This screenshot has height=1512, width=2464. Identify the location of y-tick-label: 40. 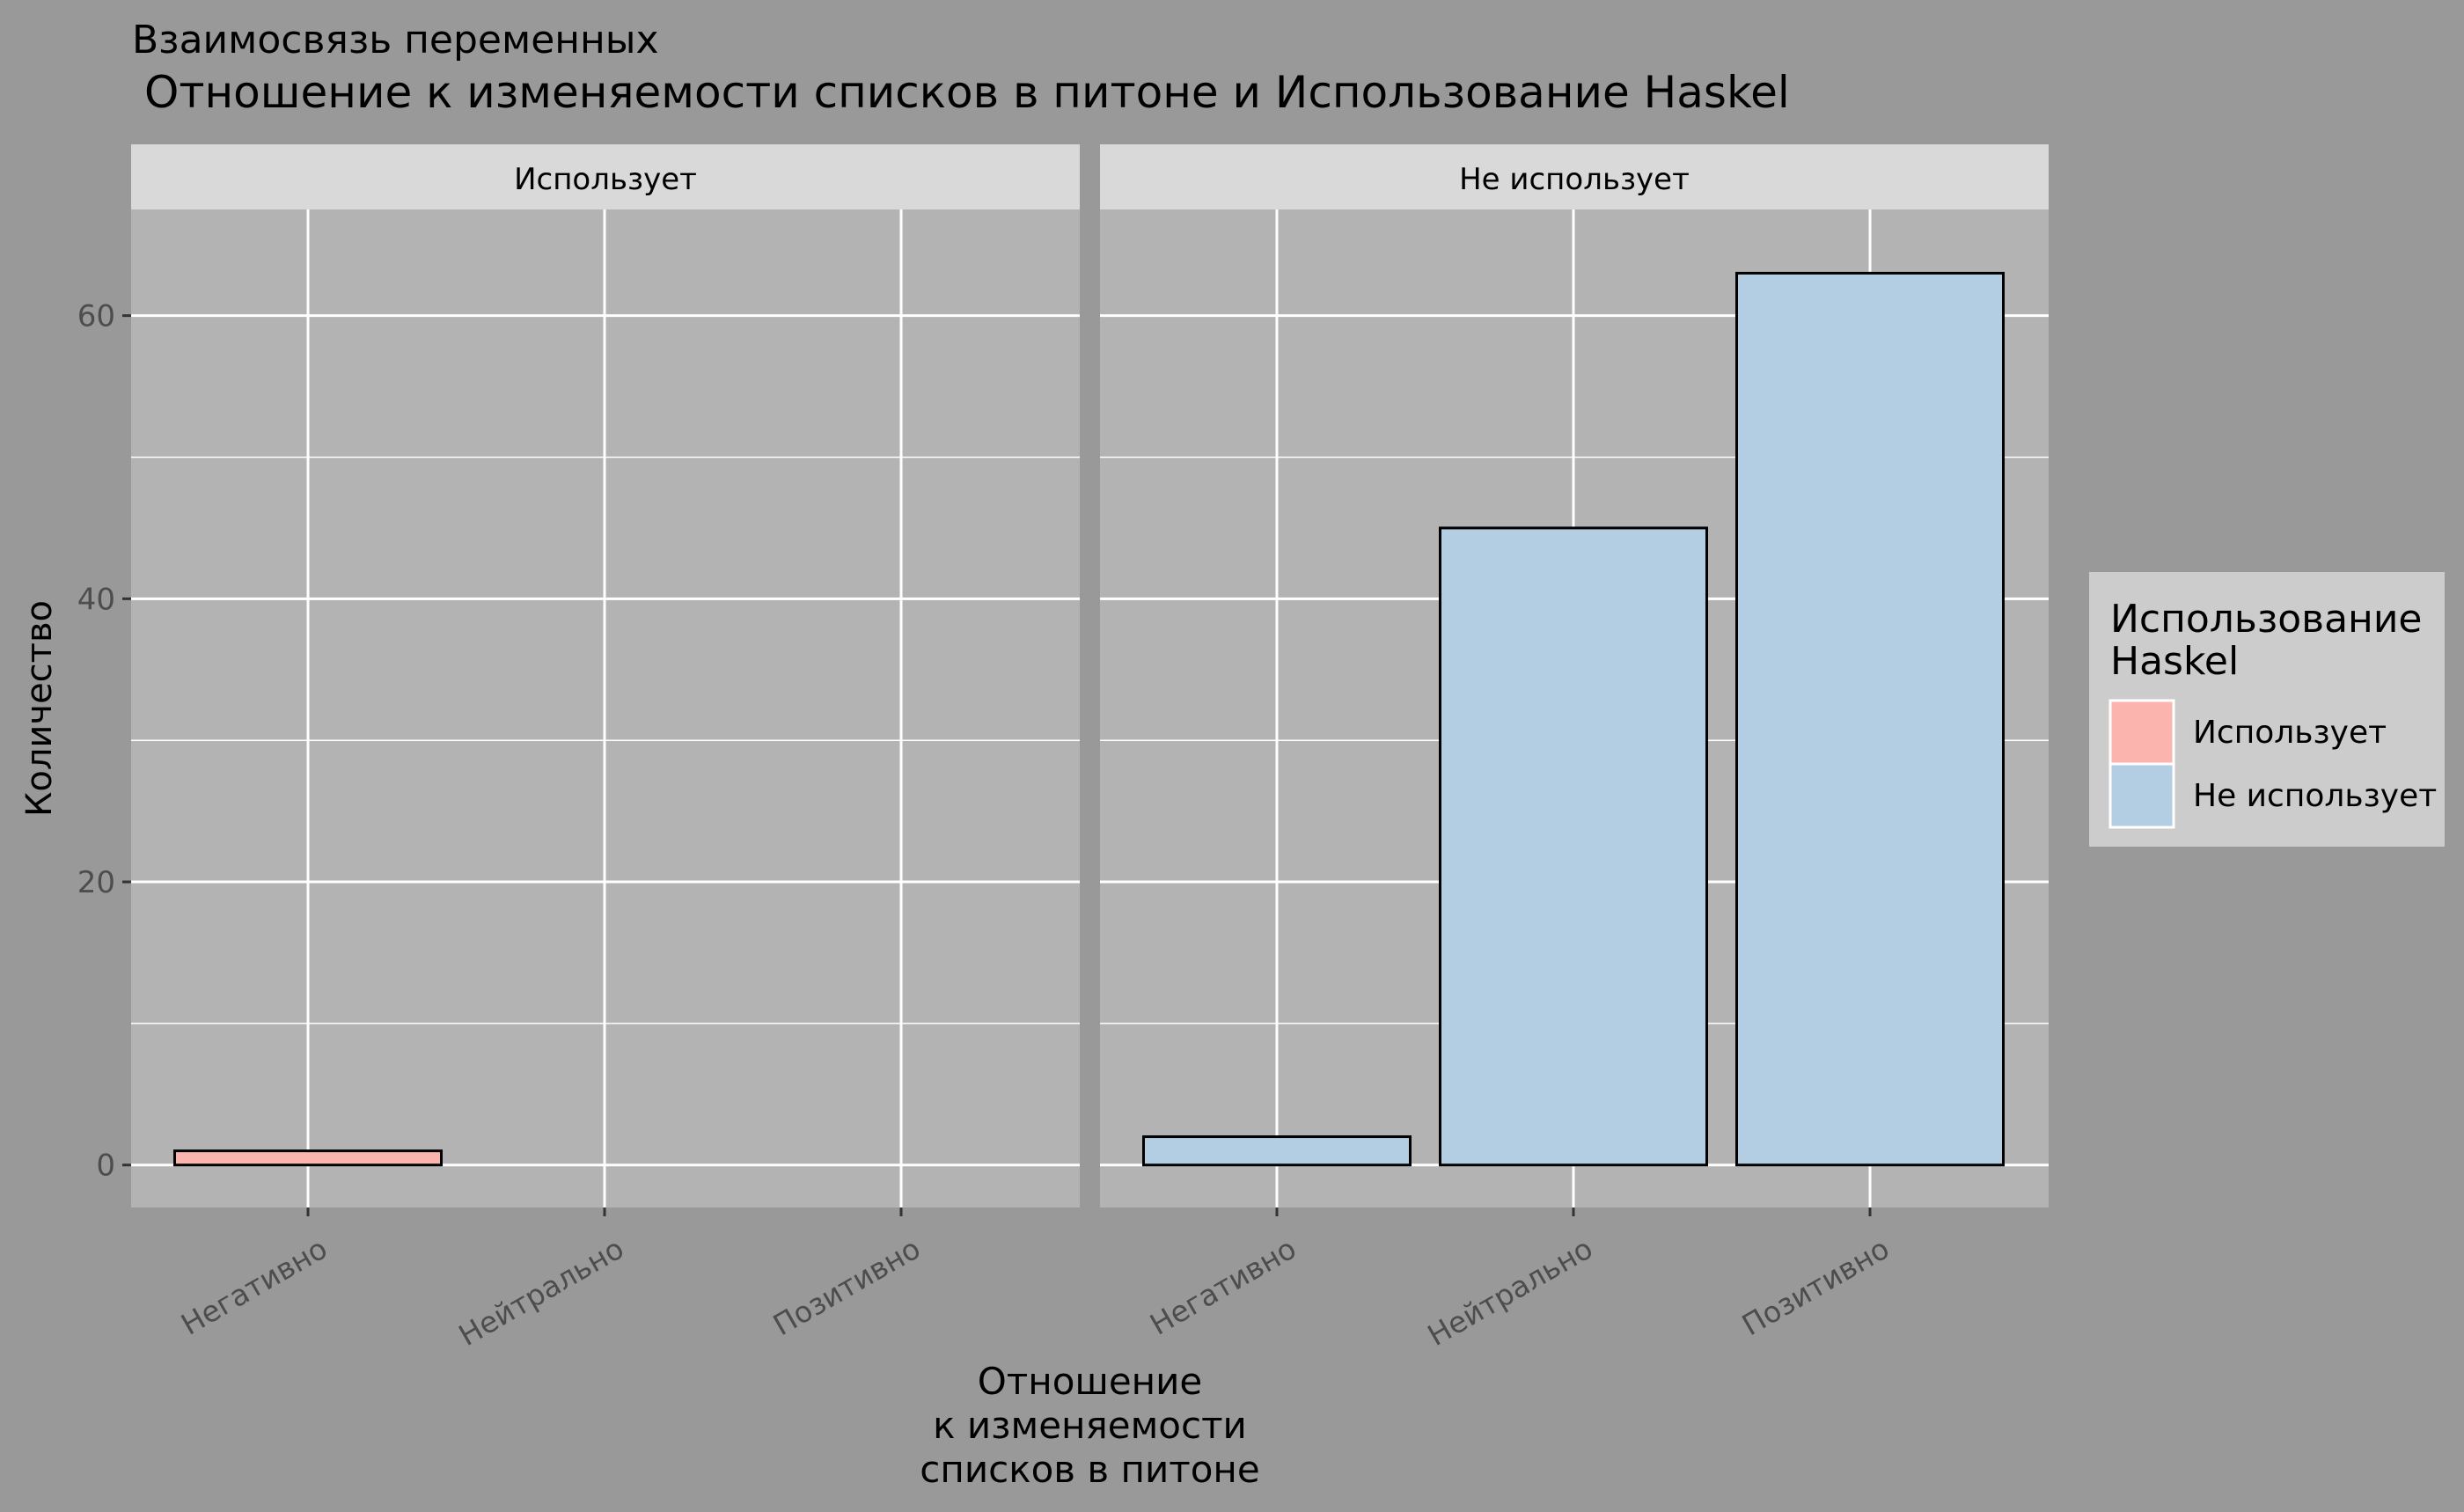
(96, 599).